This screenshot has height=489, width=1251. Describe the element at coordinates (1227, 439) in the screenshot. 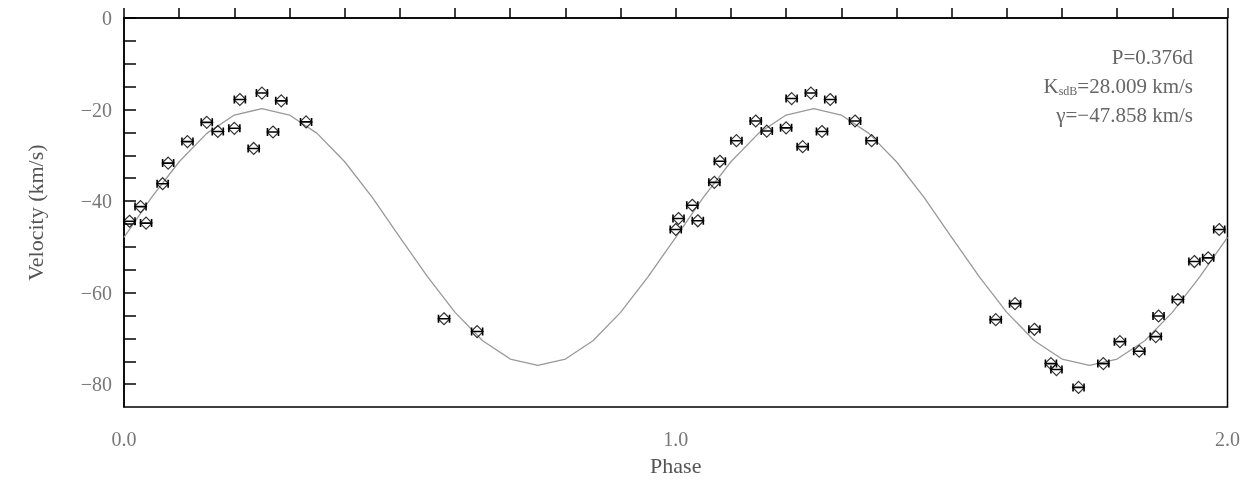

I see `x-tick-label: 2.0` at that location.